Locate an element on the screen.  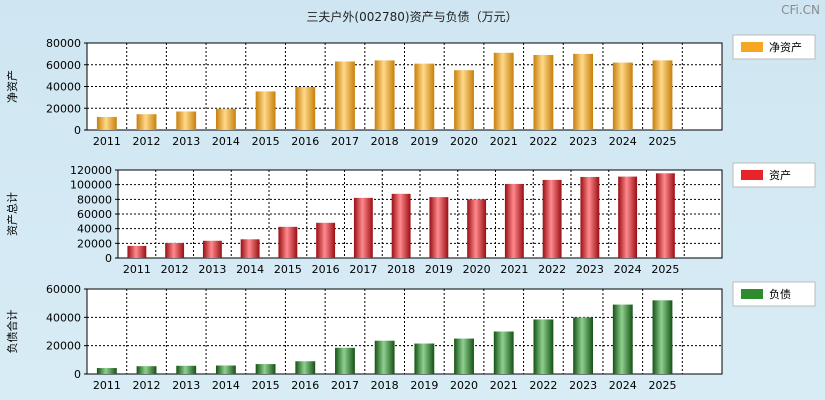
chart-title: 三夫户外(002780)资产与负债（万元） is located at coordinates (411, 16).